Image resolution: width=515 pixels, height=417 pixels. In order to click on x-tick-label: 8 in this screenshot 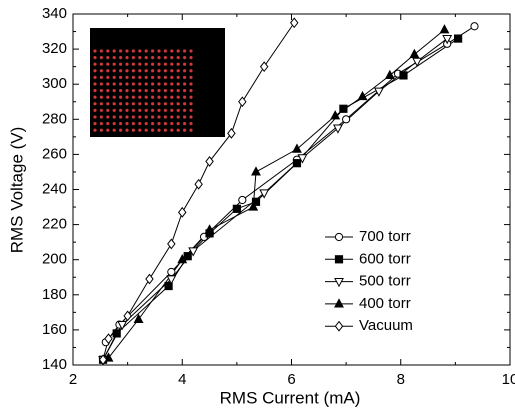, I will do `click(401, 379)`.